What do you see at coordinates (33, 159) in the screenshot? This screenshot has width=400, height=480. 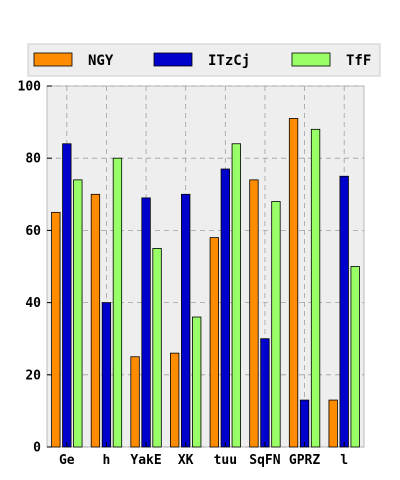 I see `y-tick-label: 80` at bounding box center [33, 159].